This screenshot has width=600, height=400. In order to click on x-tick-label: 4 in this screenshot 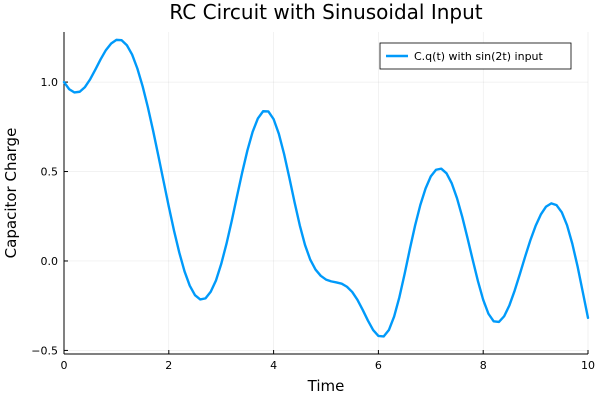, I will do `click(273, 365)`.